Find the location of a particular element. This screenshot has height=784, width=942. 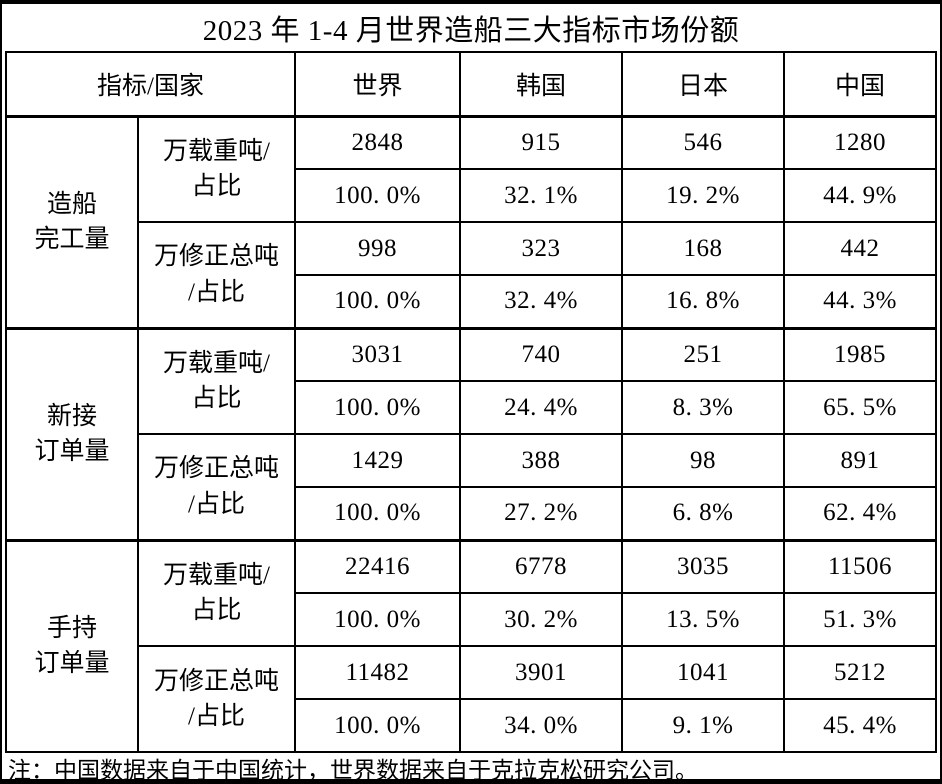

share-cell: 62. 4% is located at coordinates (860, 513).